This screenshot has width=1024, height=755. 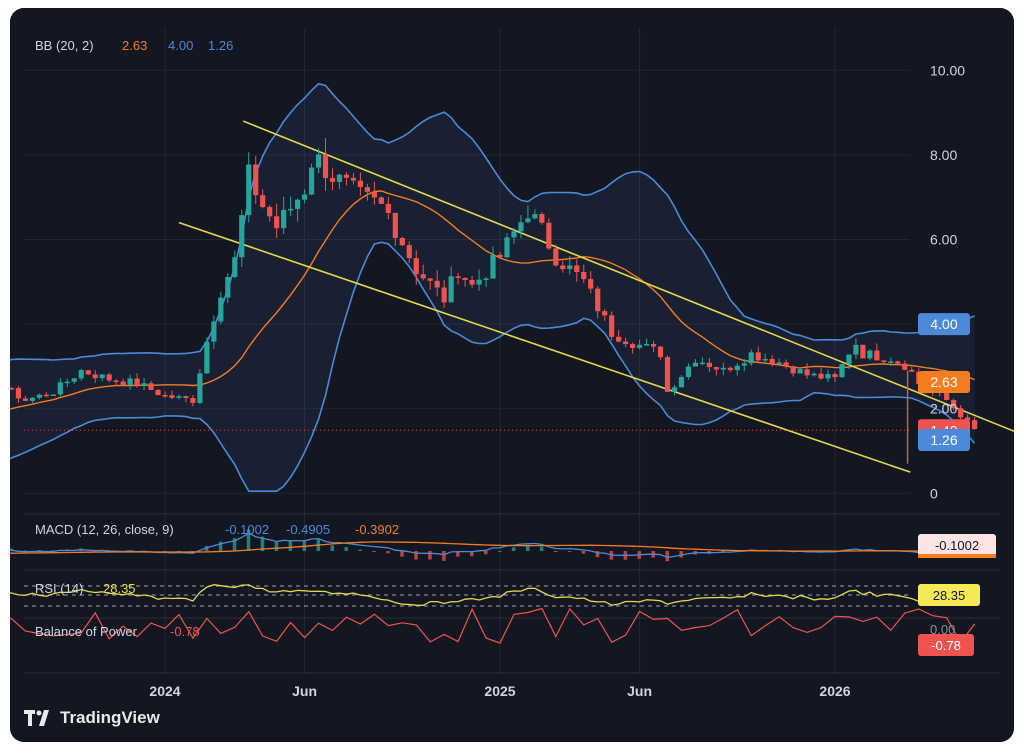 I want to click on bb-upper-badge-text: 4.00, so click(x=943, y=324).